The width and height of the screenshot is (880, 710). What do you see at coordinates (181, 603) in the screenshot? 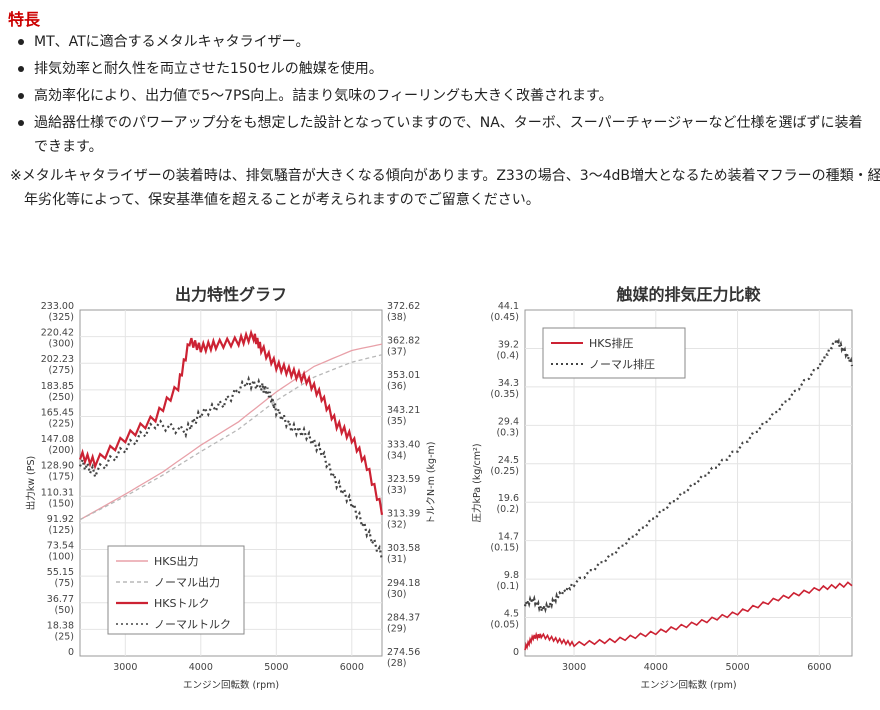
I see `legend-label: HKSトルク` at bounding box center [181, 603].